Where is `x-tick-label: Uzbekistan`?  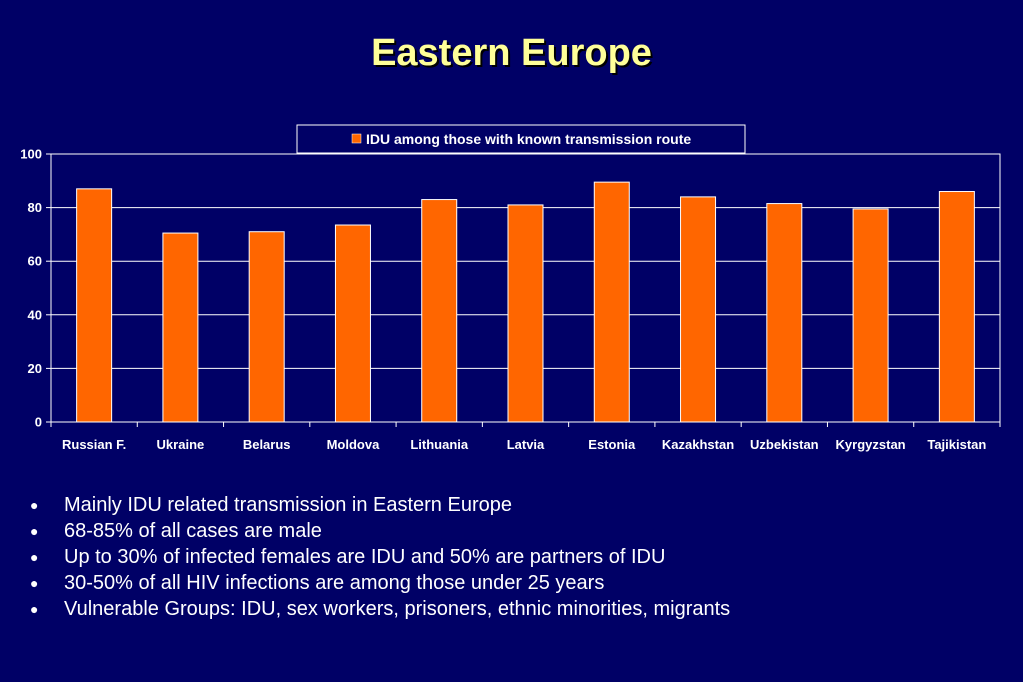 x-tick-label: Uzbekistan is located at coordinates (784, 444).